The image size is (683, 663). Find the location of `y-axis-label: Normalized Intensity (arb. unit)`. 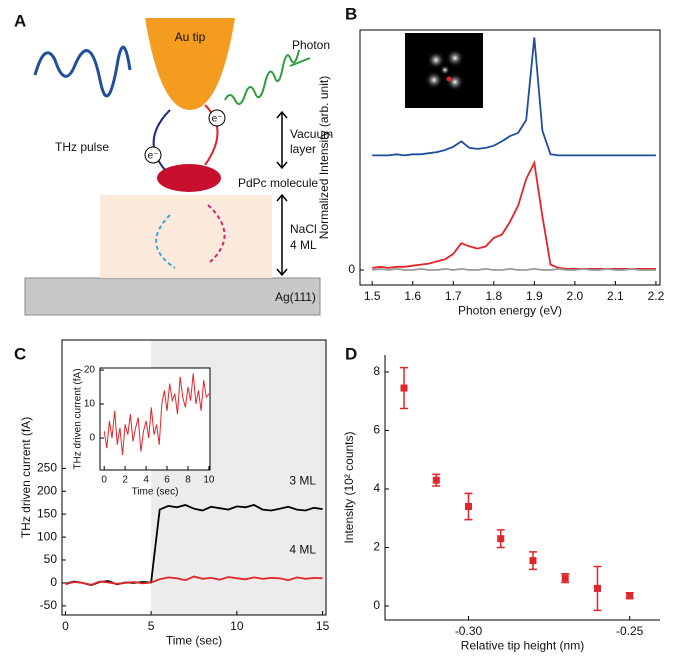

y-axis-label: Normalized Intensity (arb. unit) is located at coordinates (324, 157).